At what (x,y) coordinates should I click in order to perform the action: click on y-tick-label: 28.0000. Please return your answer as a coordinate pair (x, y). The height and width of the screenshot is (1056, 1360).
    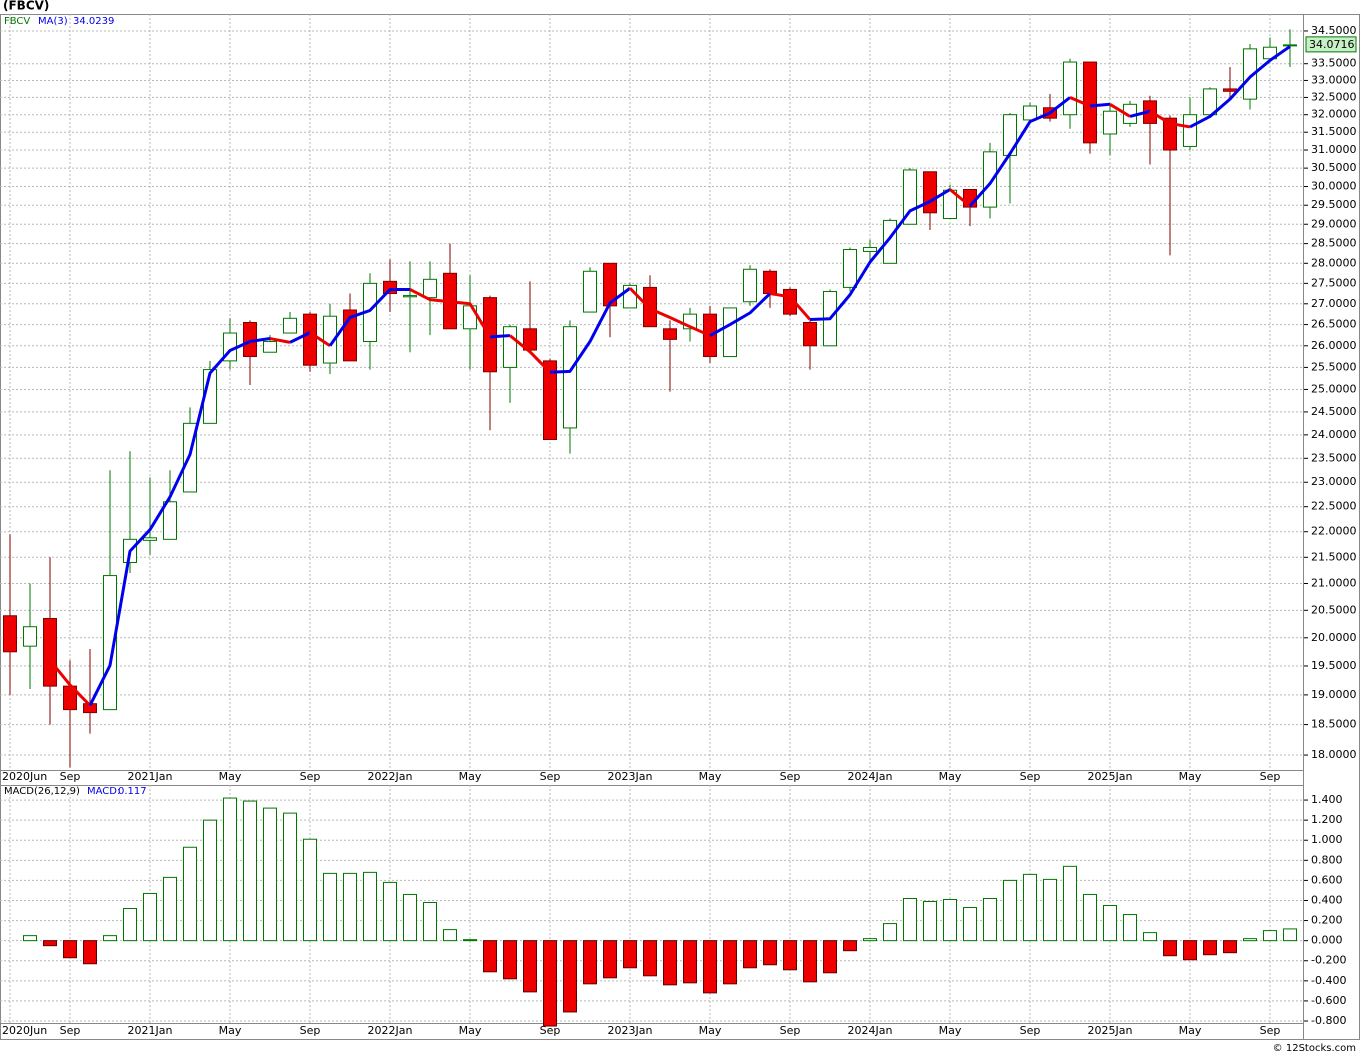
    Looking at the image, I should click on (1334, 262).